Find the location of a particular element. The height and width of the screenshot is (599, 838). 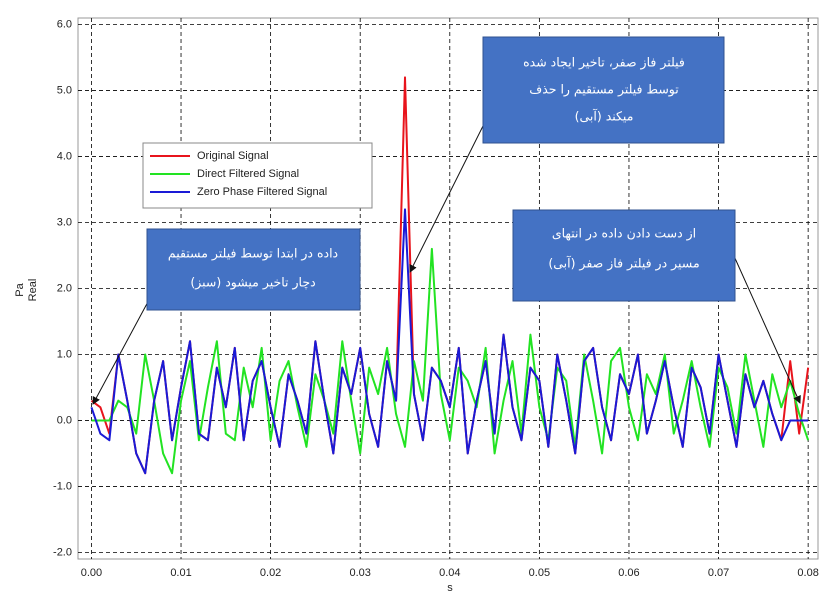

legend-box is located at coordinates (257, 175).